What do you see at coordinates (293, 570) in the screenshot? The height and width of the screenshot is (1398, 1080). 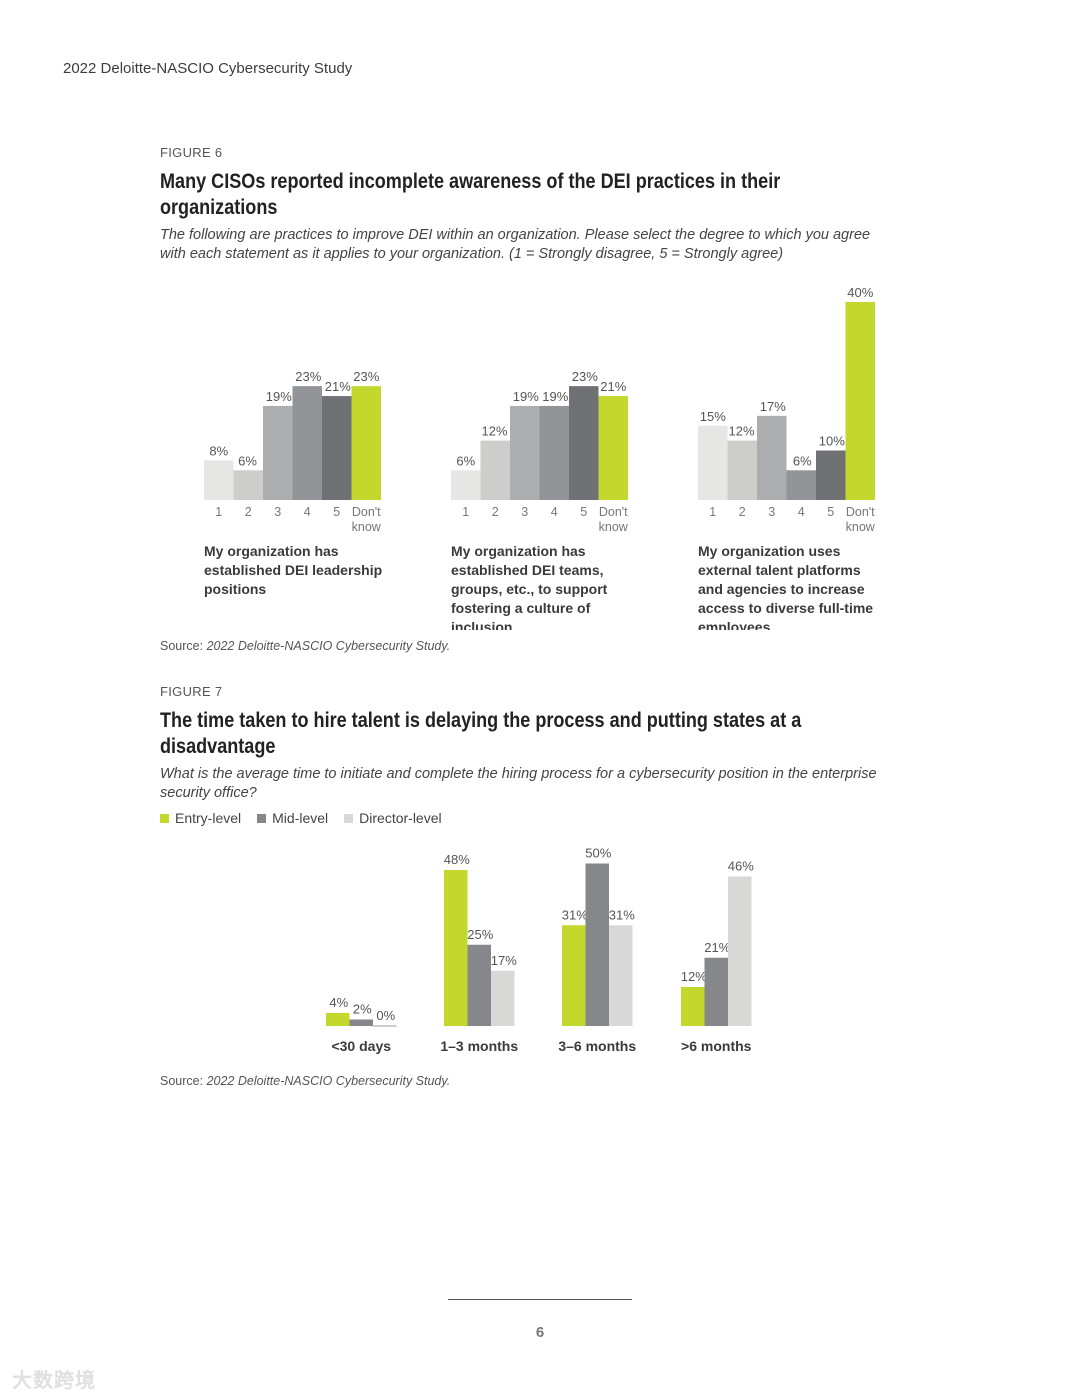 I see `chart-caption: established DEI leadership` at bounding box center [293, 570].